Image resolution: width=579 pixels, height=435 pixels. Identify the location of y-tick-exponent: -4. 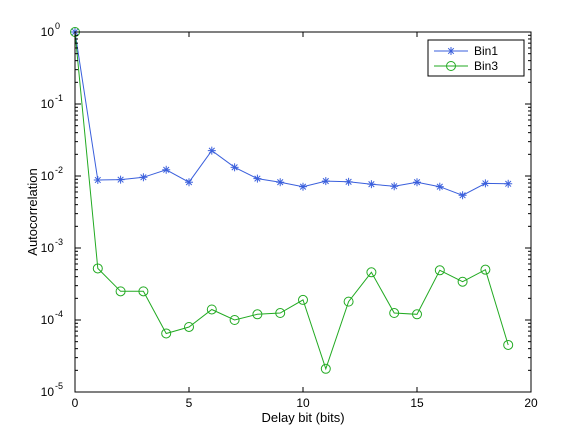
(59, 314).